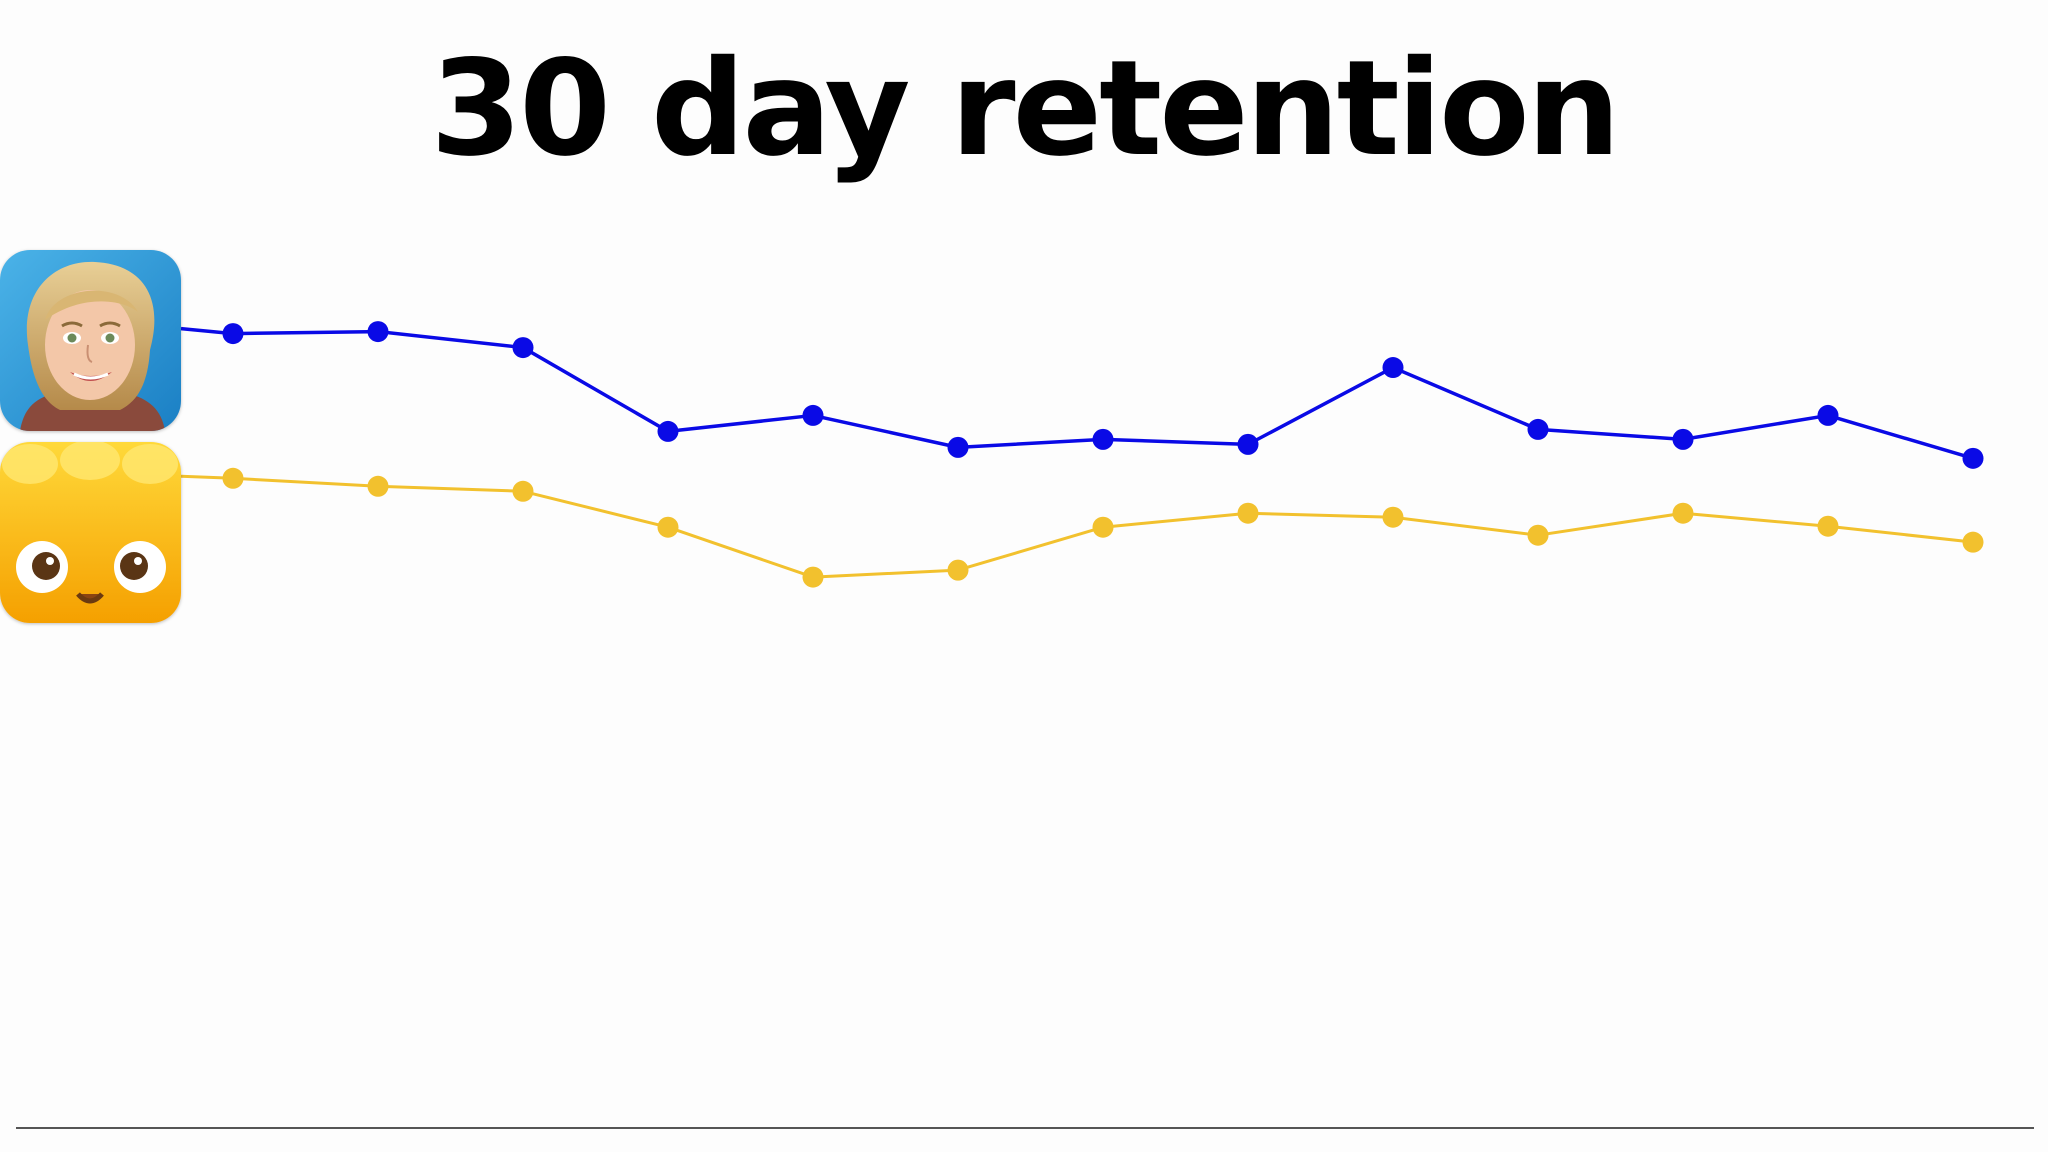  Describe the element at coordinates (90, 532) in the screenshot. I see `yellow-jelly-app-icon` at that location.